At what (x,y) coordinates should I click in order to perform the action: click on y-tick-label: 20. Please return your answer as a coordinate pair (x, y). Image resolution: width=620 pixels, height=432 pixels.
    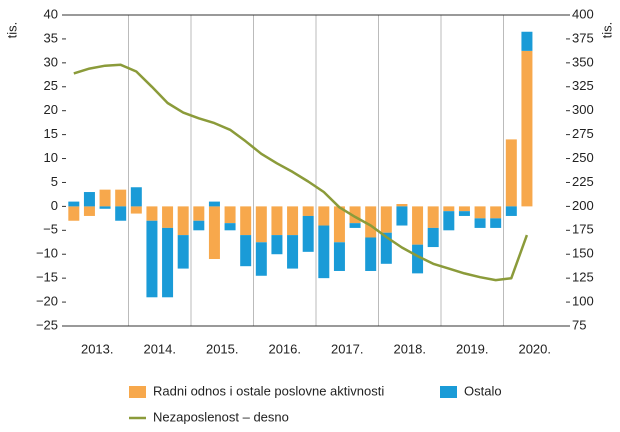
    Looking at the image, I should click on (51, 109).